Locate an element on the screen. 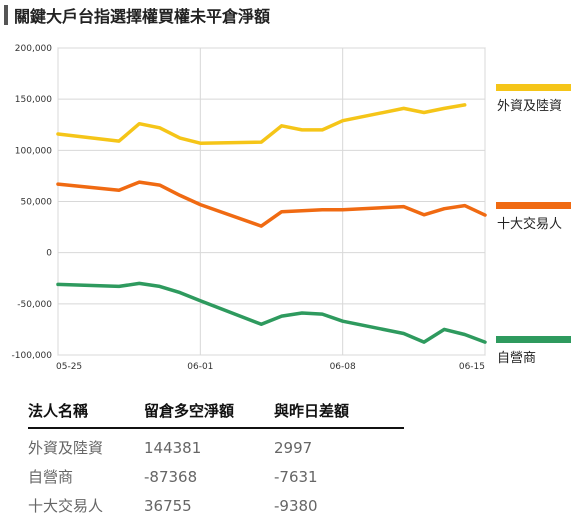 The image size is (577, 517). table-row: 外資及陸資 144381 2997 is located at coordinates (216, 443).